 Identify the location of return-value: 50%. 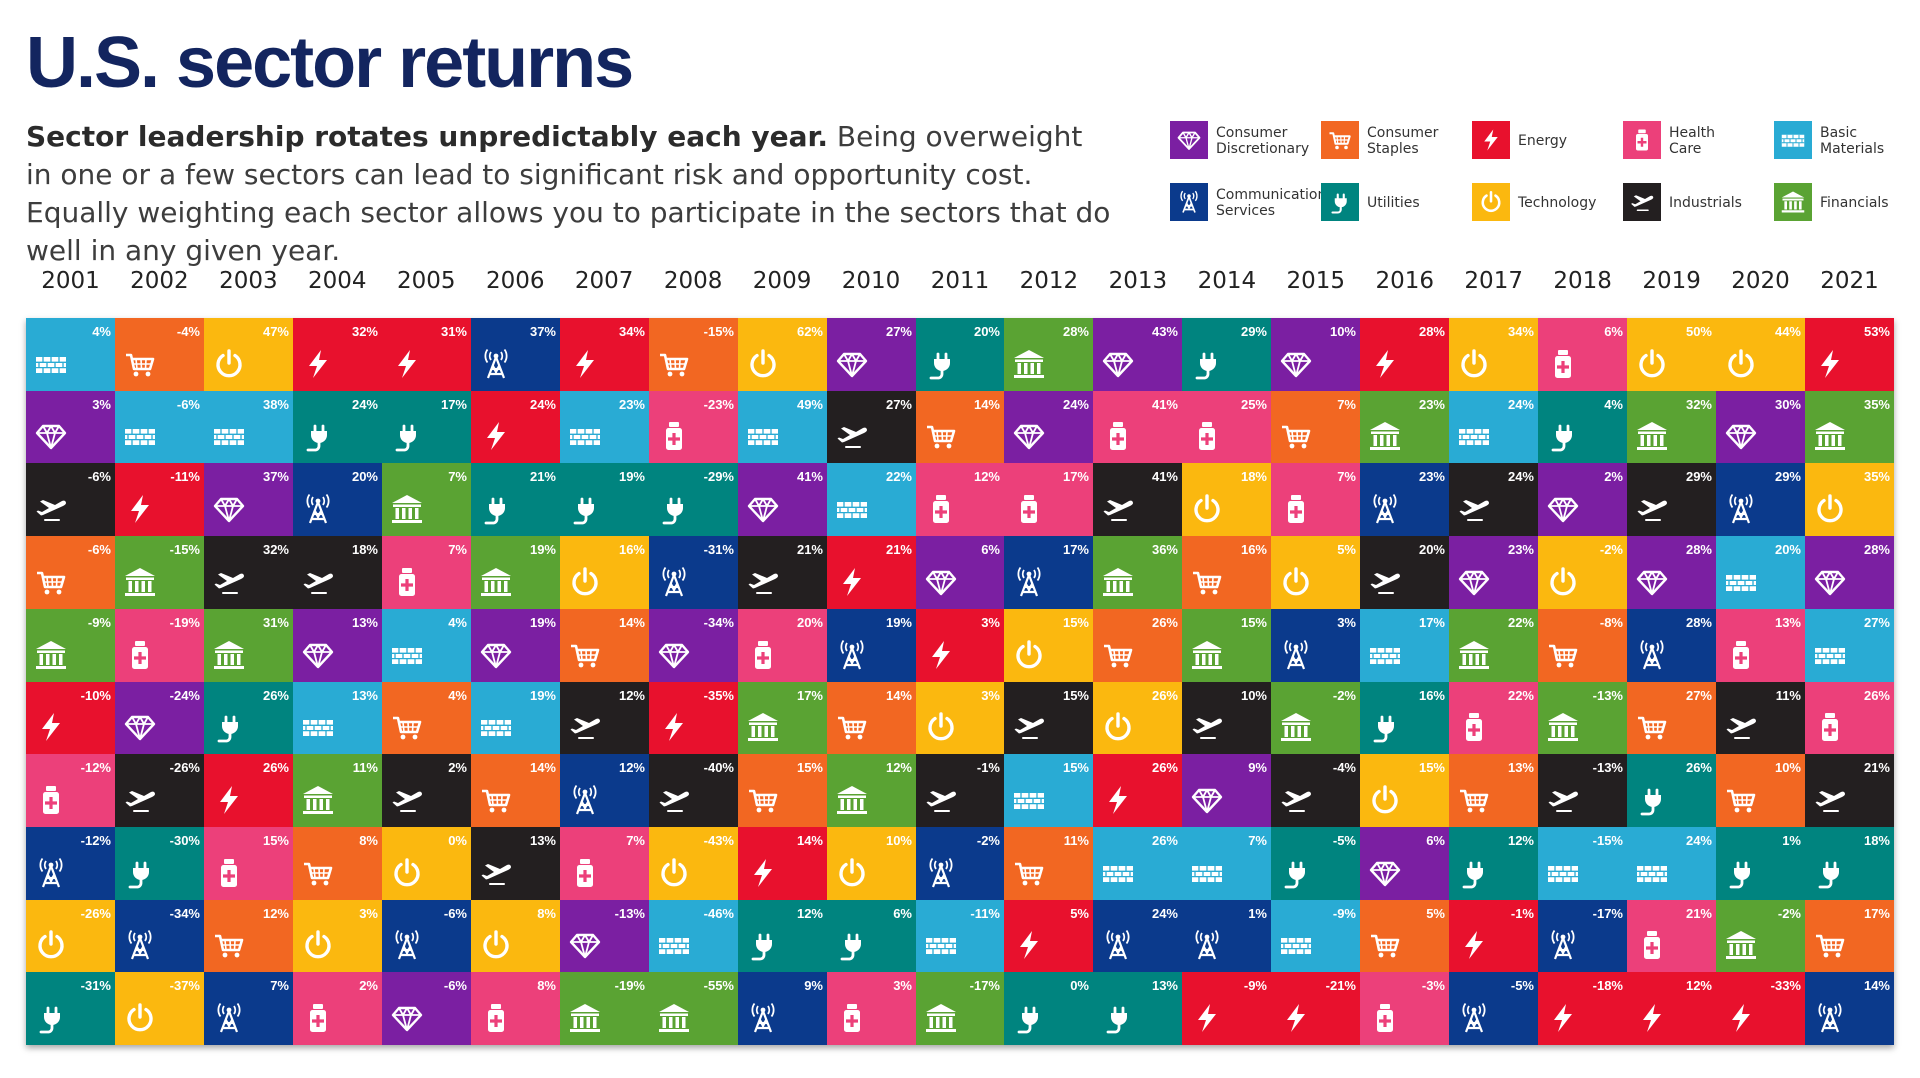
(1698, 331).